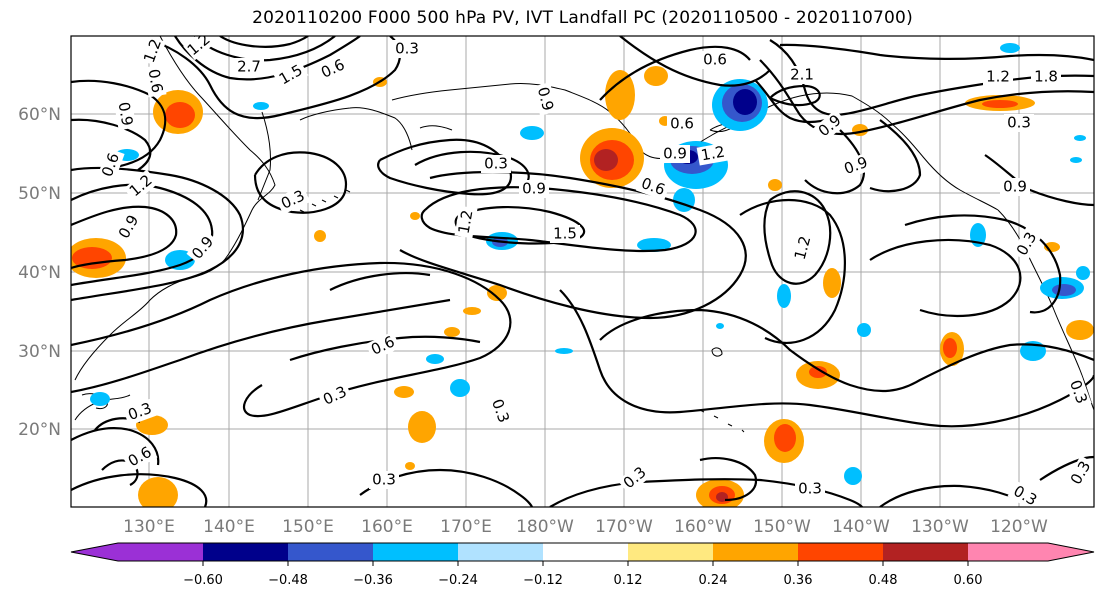  Describe the element at coordinates (565, 234) in the screenshot. I see `contour-label: 1.5` at that location.